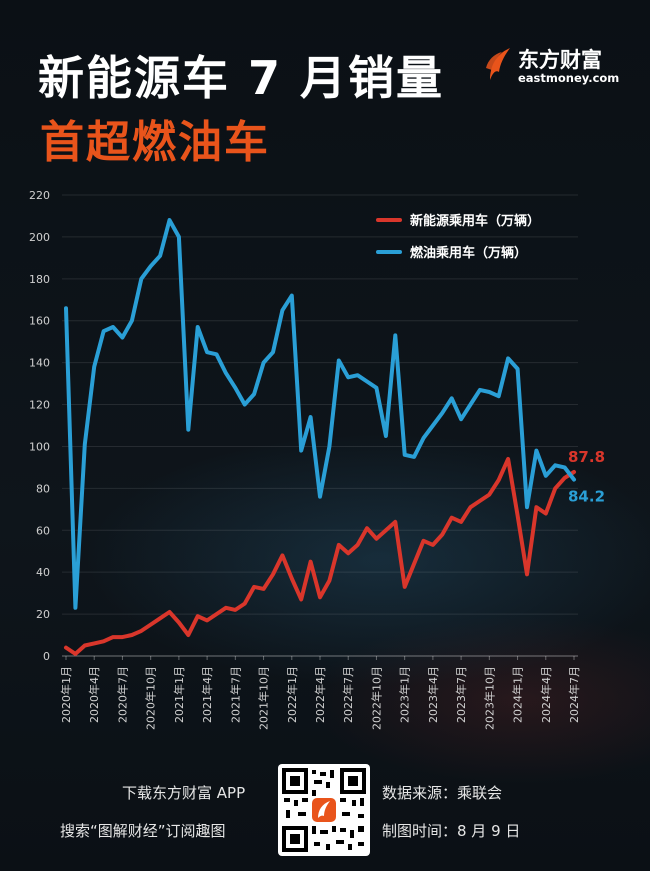 This screenshot has height=871, width=650. I want to click on logo-name-cn: 东方财富, so click(560, 60).